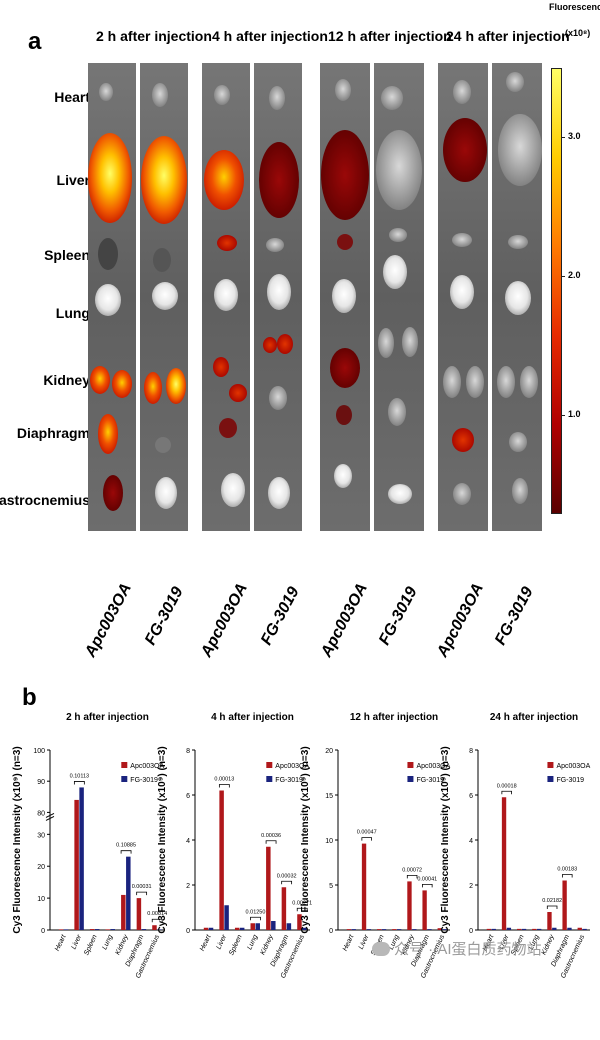 Image resolution: width=600 pixels, height=1040 pixels. Describe the element at coordinates (534, 717) in the screenshot. I see `chart-title: 24 h after injection` at that location.